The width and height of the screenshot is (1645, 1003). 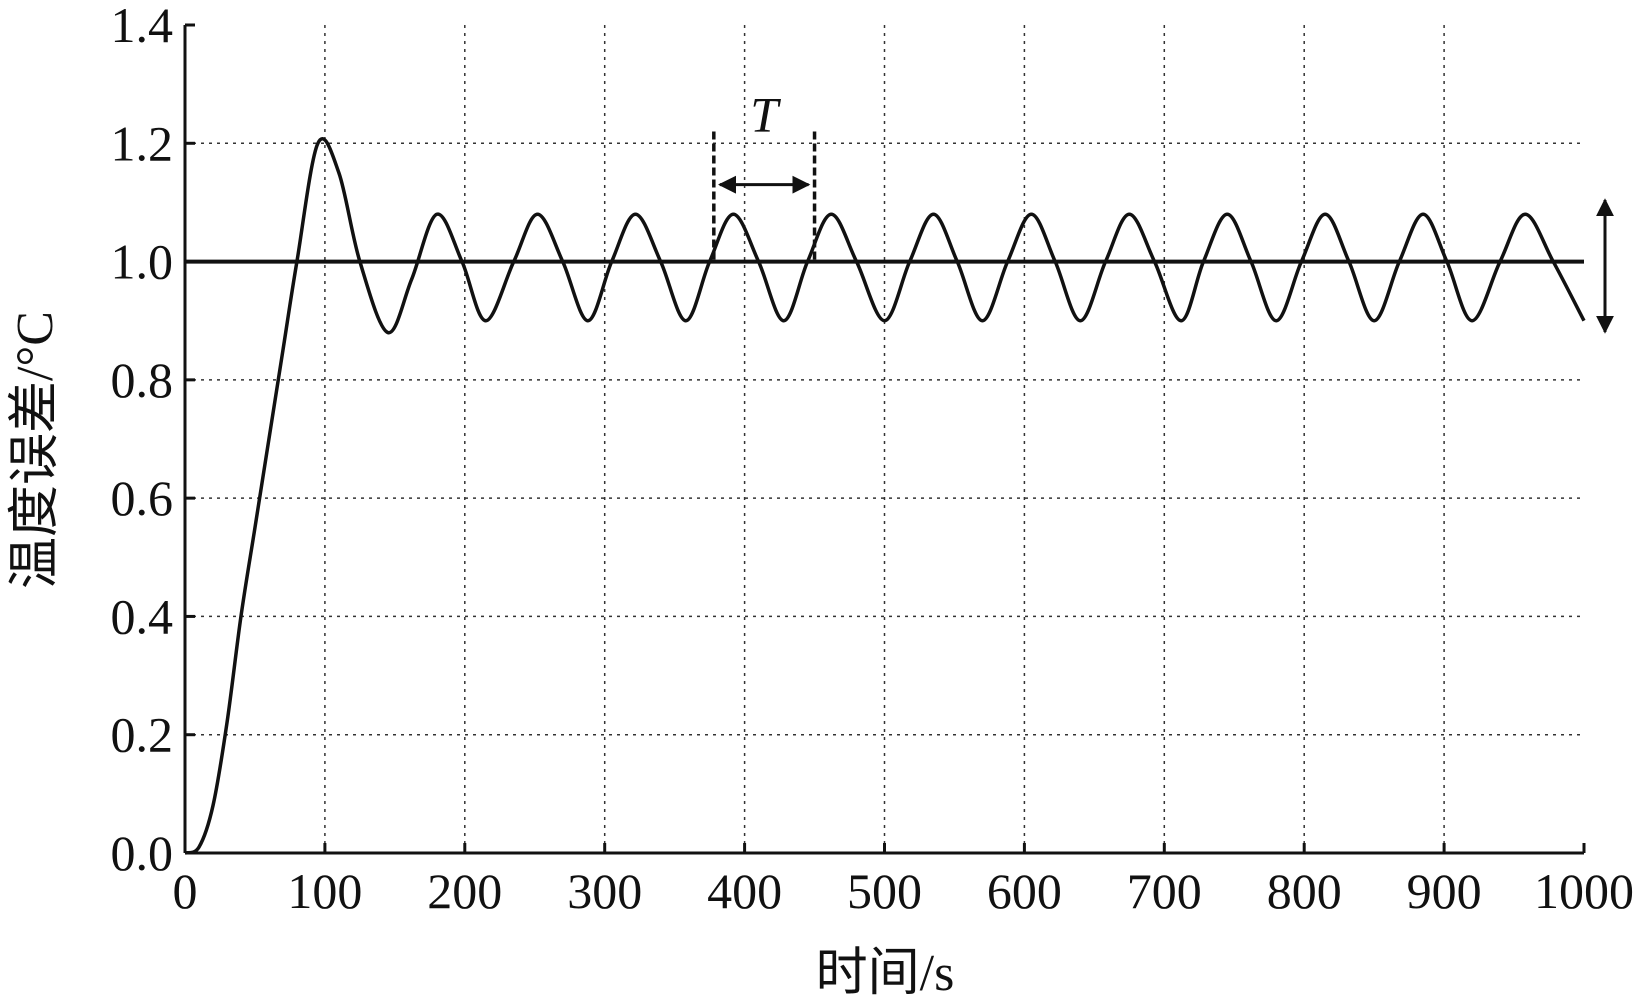 What do you see at coordinates (884, 891) in the screenshot?
I see `x-tick-label: 500` at bounding box center [884, 891].